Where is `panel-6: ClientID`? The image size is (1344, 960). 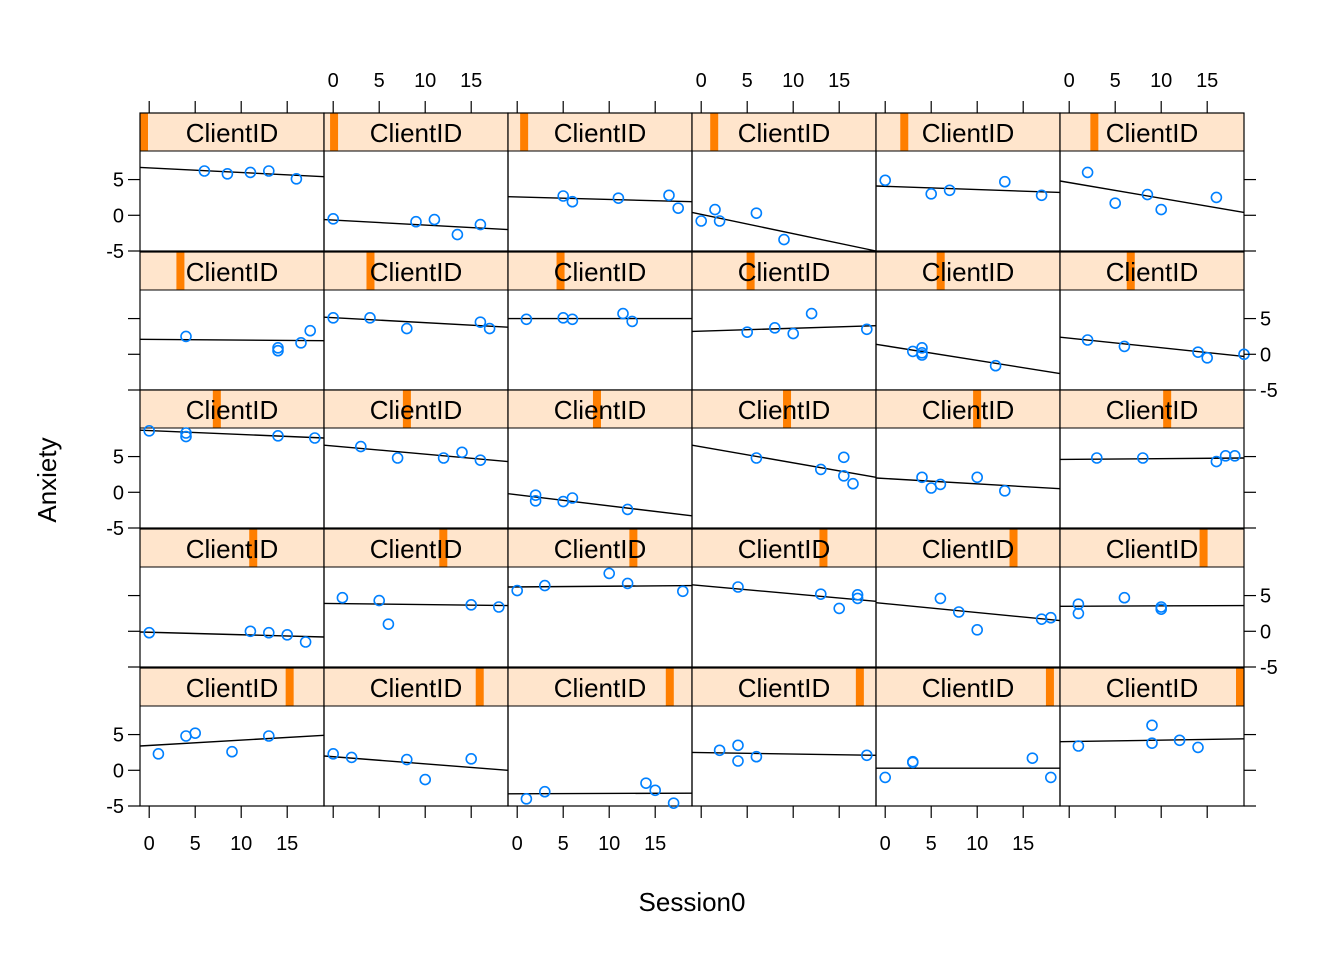
panel-6: ClientID is located at coordinates (1152, 182).